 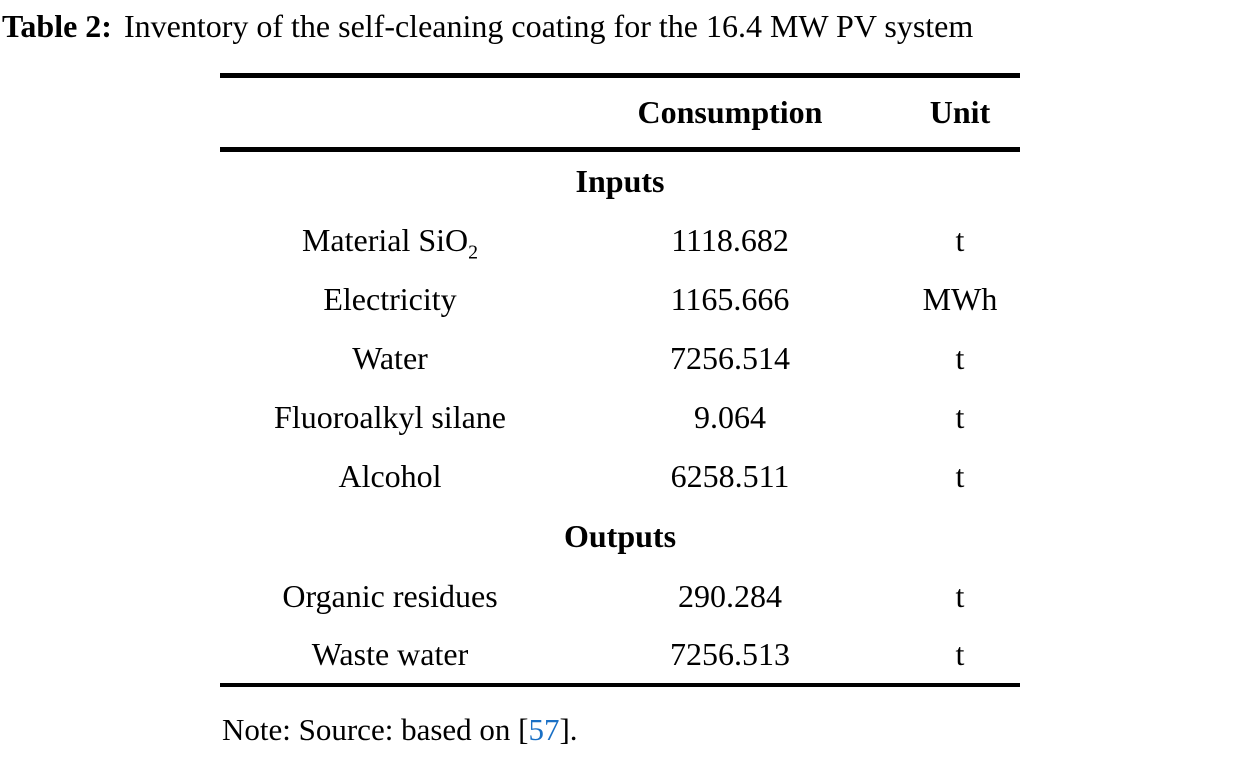 I want to click on section-header-outputs: Outputs, so click(x=620, y=536).